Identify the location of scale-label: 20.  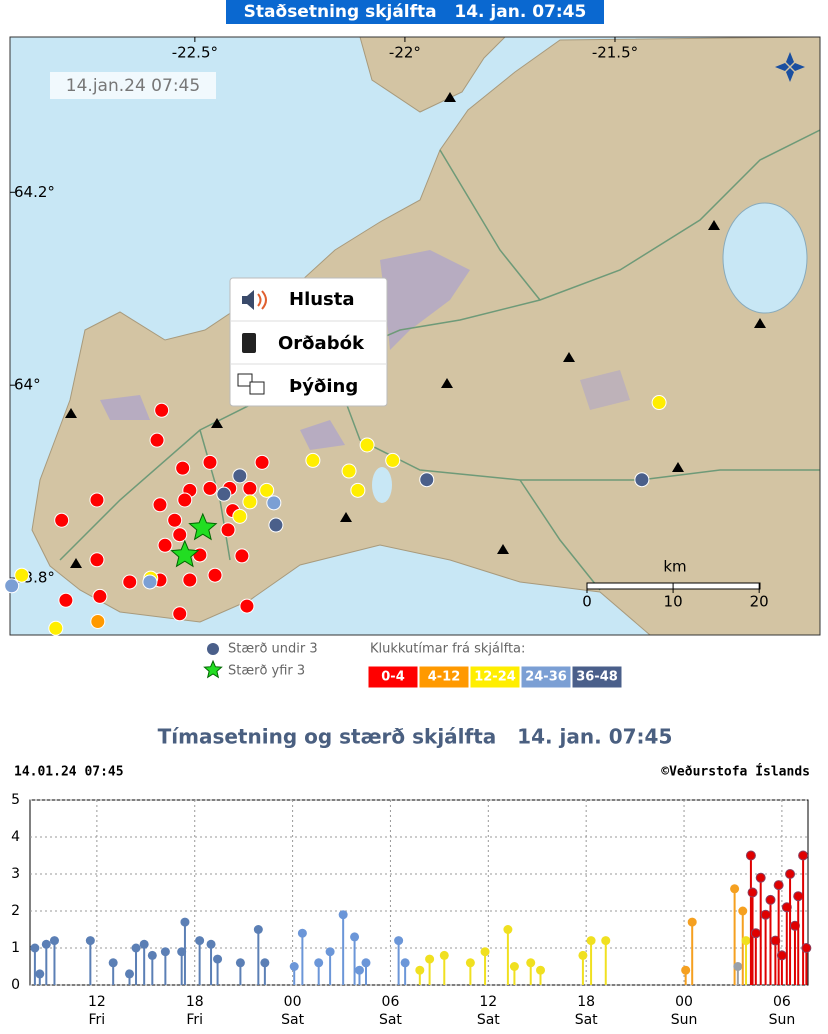
(759, 602).